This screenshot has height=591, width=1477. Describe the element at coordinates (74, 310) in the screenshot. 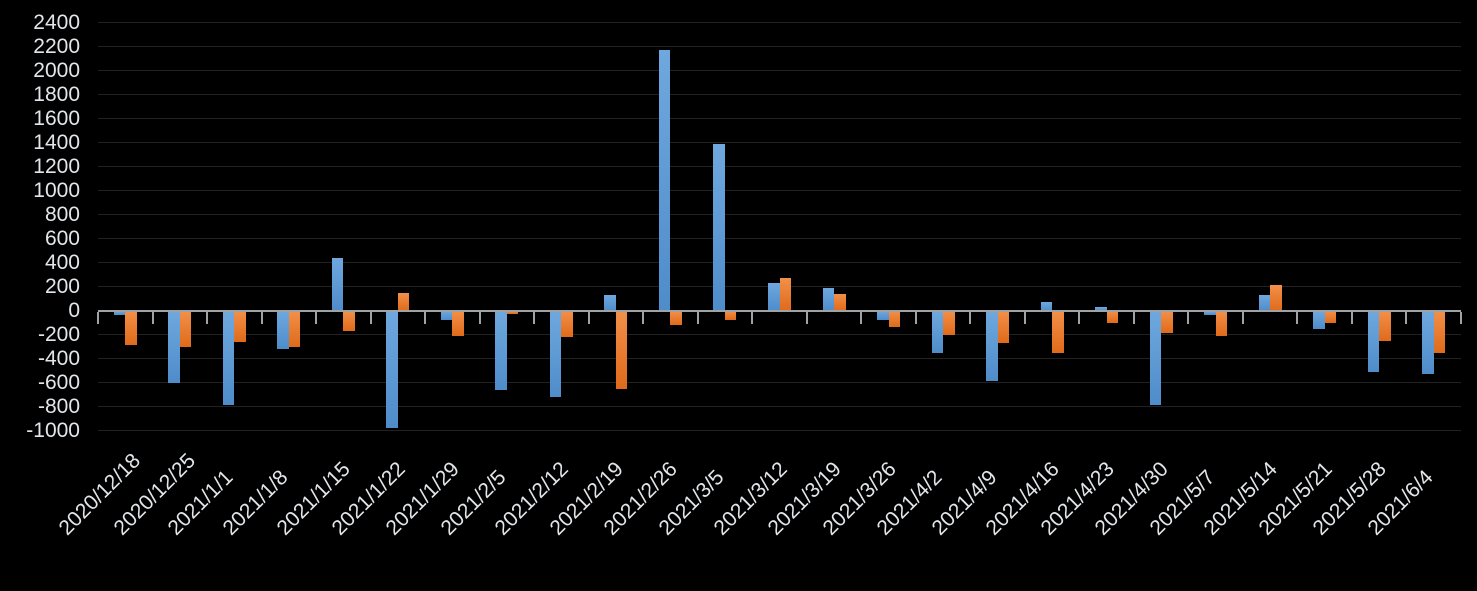

I see `y-axis-label: 0` at that location.